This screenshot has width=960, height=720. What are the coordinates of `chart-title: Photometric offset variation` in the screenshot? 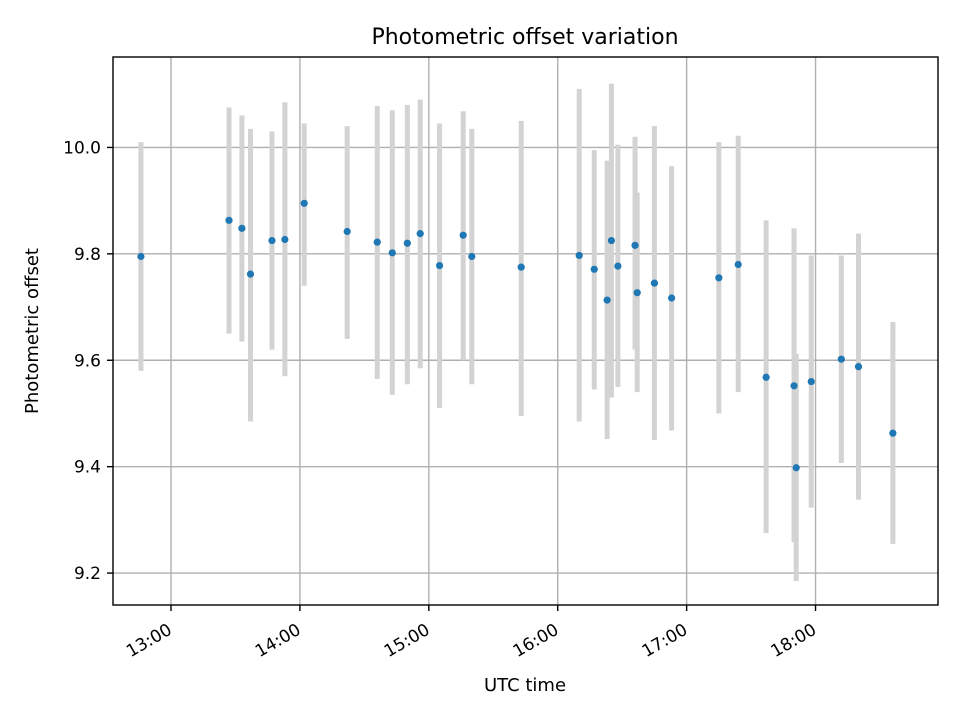 It's located at (524, 37).